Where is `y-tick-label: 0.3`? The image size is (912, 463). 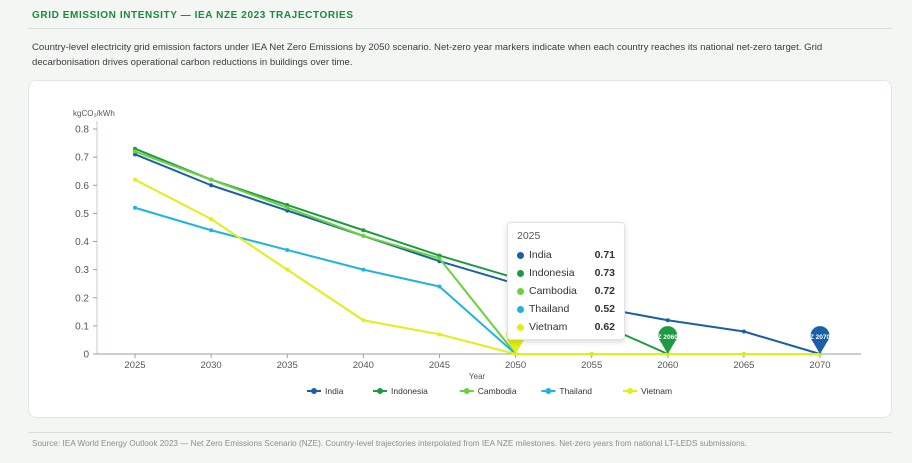
y-tick-label: 0.3 is located at coordinates (82, 270).